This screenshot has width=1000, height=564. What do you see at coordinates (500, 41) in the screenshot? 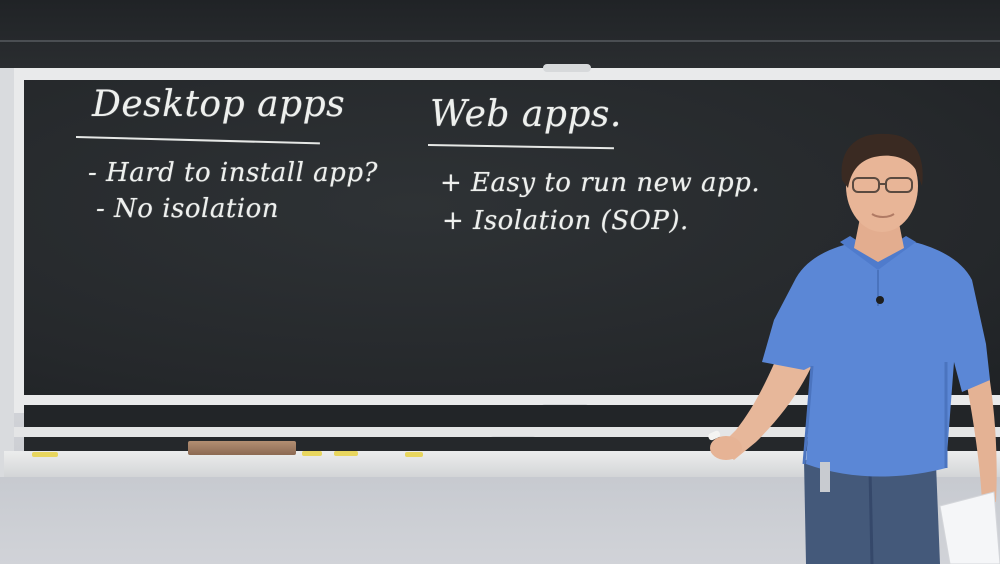
I see `board-seam` at bounding box center [500, 41].